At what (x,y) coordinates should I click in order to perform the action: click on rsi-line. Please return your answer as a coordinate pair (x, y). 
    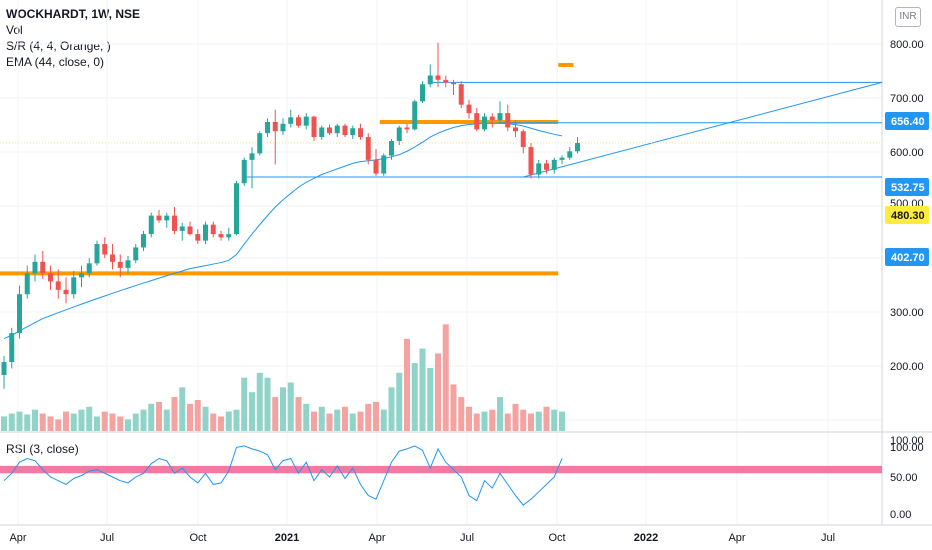
    Looking at the image, I should click on (283, 475).